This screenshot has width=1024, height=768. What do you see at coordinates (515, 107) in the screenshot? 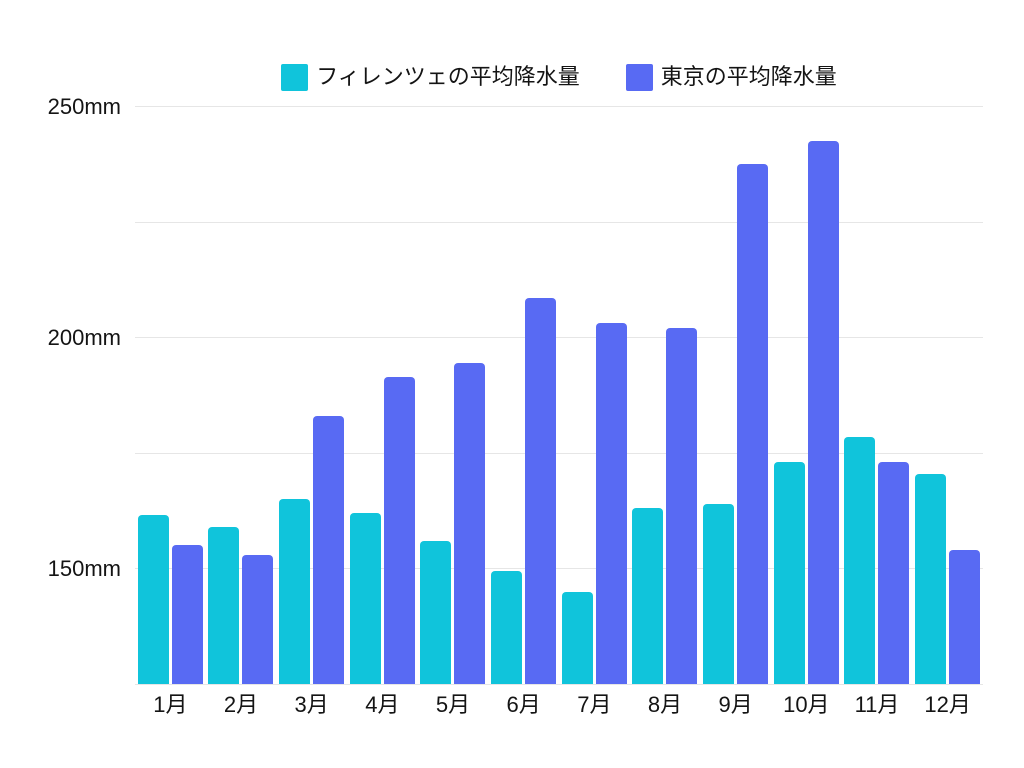
I see `gridline: 250mm` at bounding box center [515, 107].